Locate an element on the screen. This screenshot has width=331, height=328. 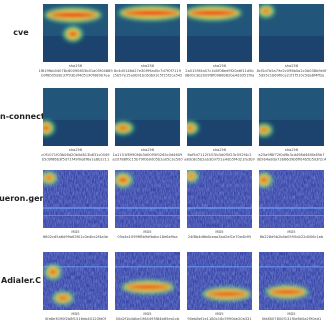
caption-hash: c5b57e15a9b91bc6db93c5f15f2ca542 is located at coordinates (148, 76).